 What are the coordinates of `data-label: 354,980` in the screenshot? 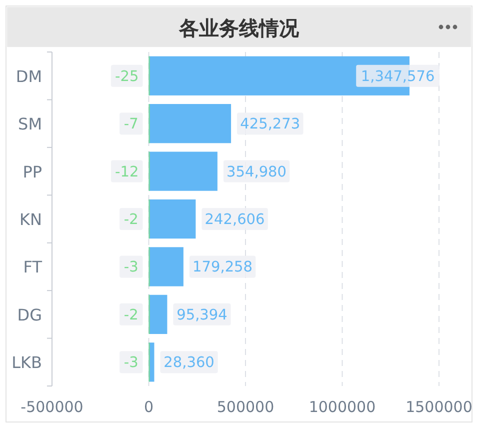 It's located at (256, 172).